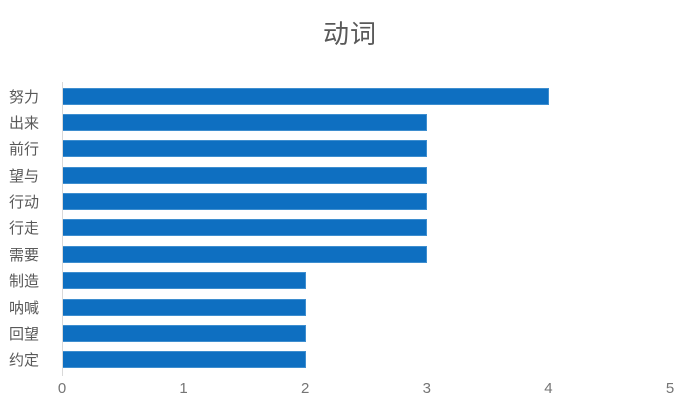  Describe the element at coordinates (548, 388) in the screenshot. I see `x-tick-label: 4` at that location.